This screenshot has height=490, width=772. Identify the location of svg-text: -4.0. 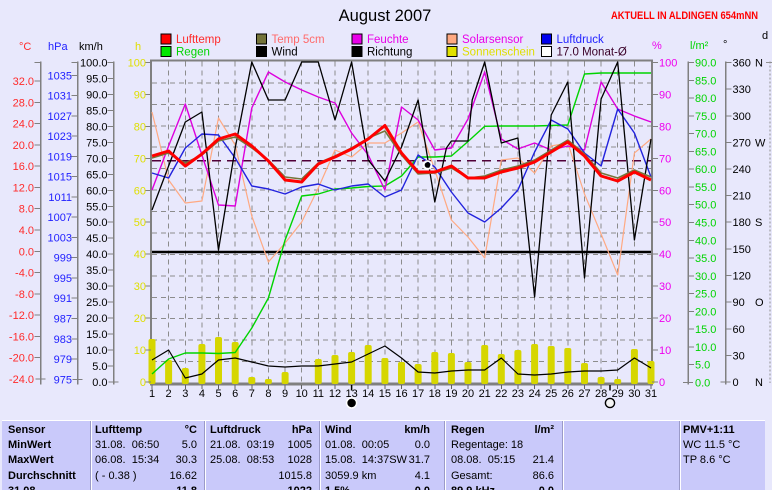
(24, 274).